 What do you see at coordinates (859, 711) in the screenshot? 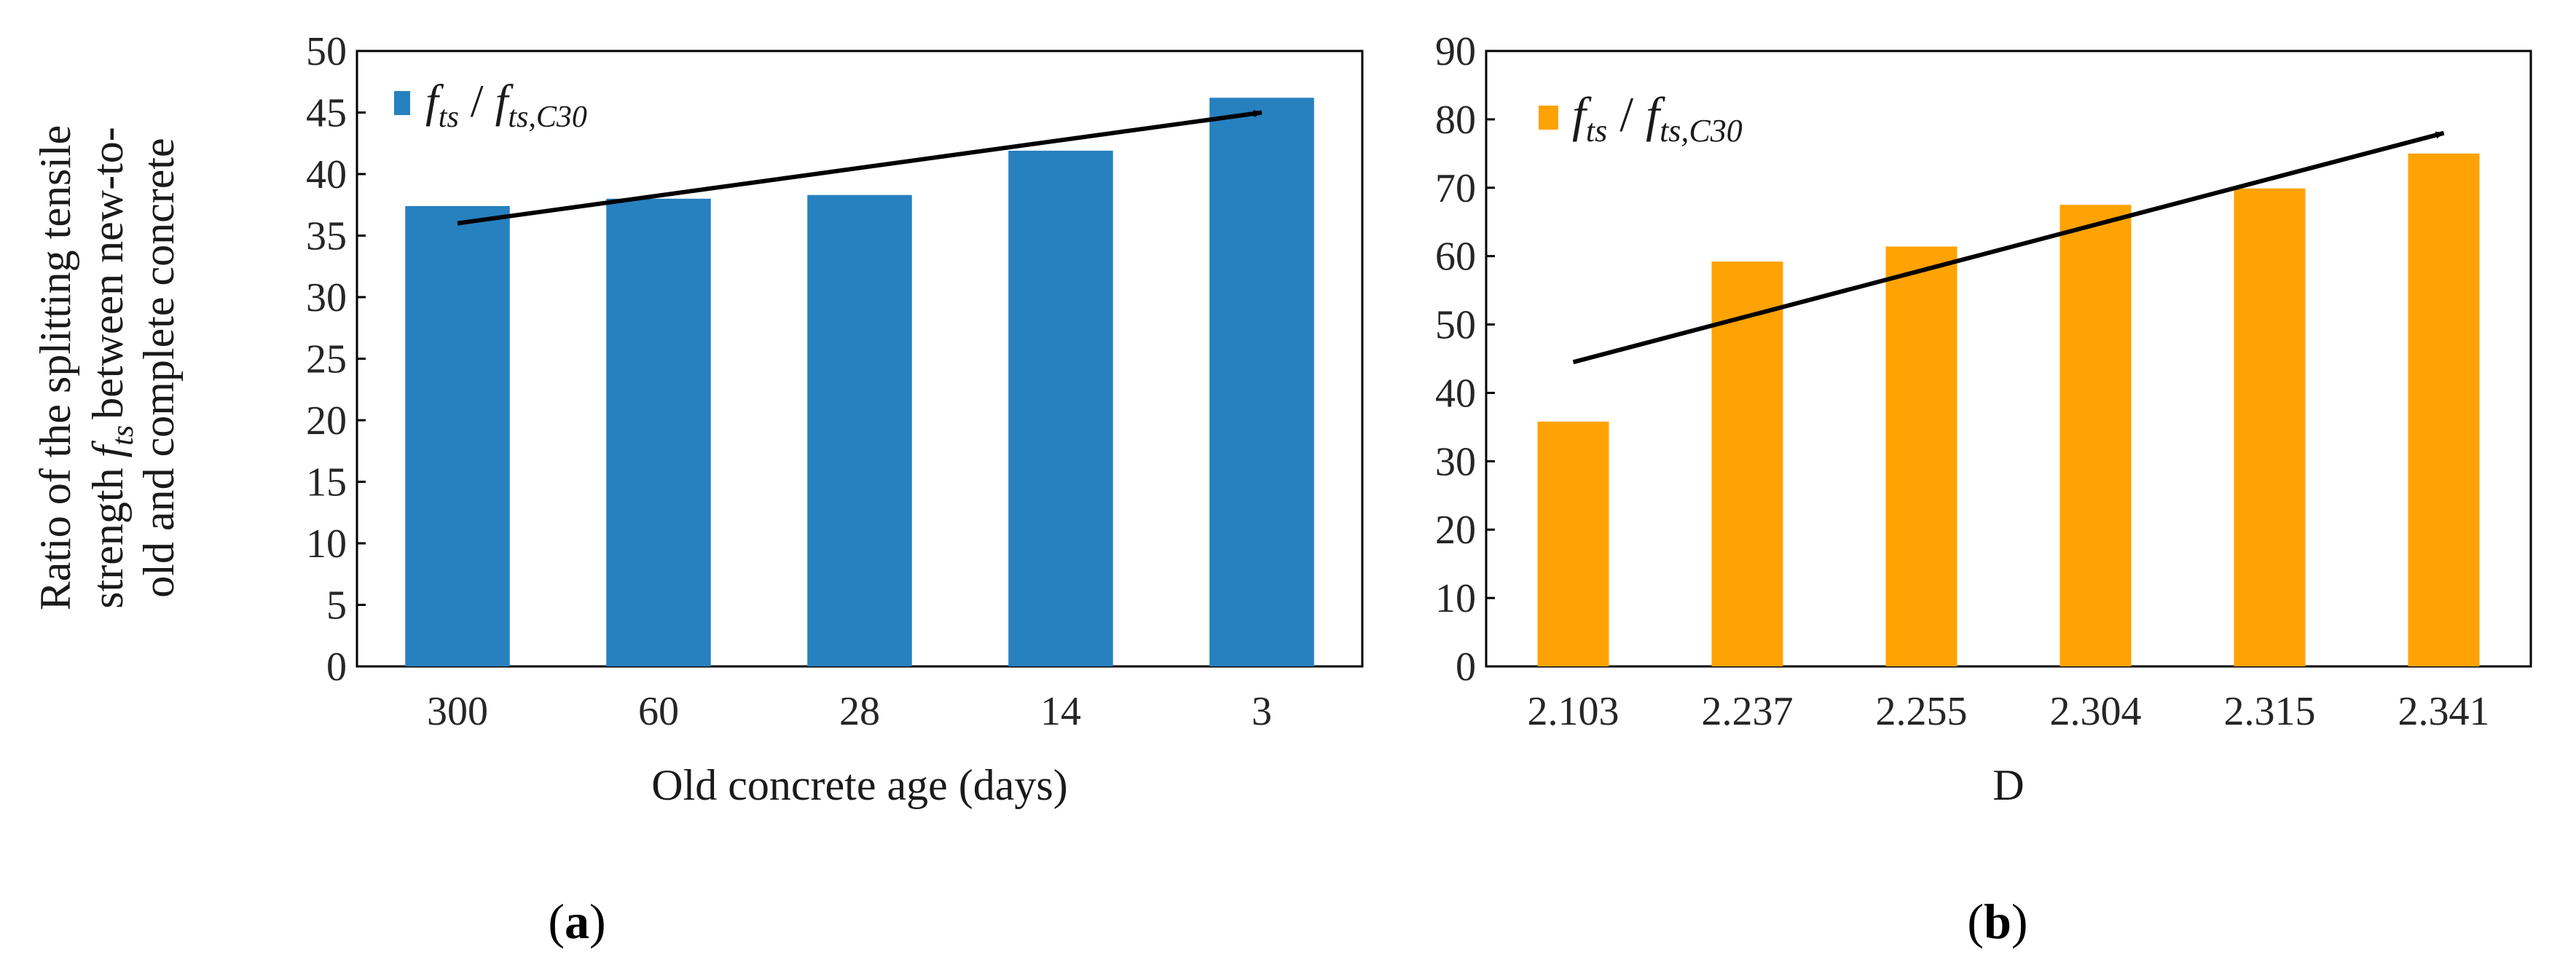
I see `x-tick-label: 28` at bounding box center [859, 711].